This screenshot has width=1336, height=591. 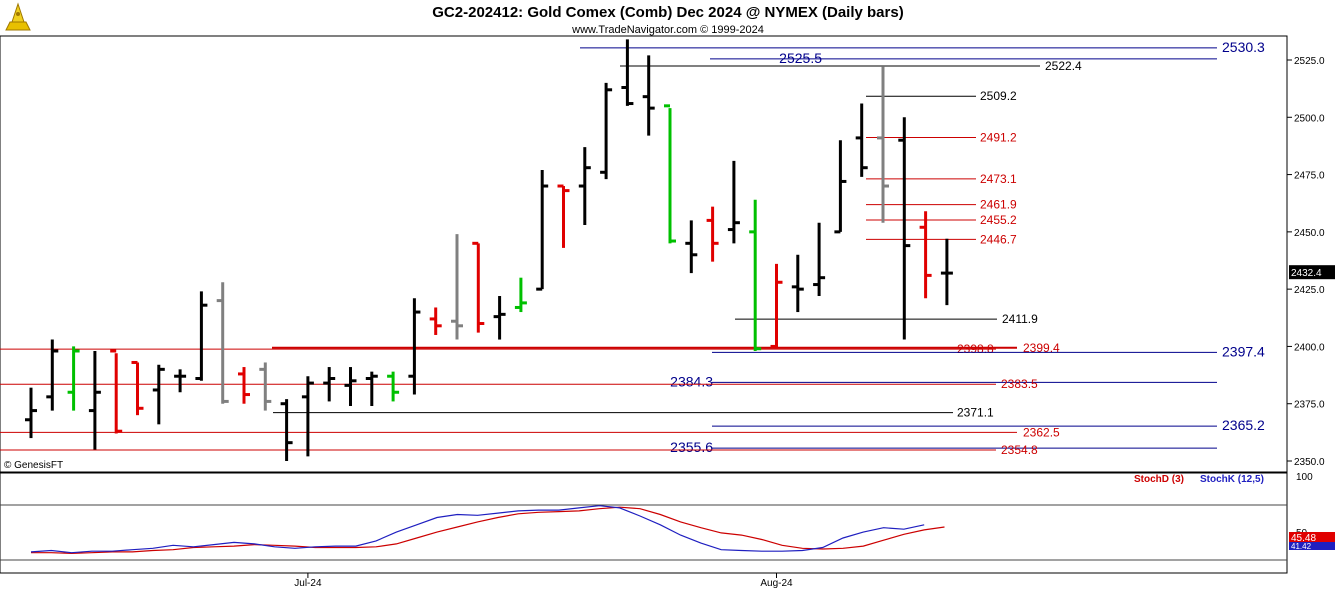 I want to click on level-label: 2509.2, so click(x=998, y=96).